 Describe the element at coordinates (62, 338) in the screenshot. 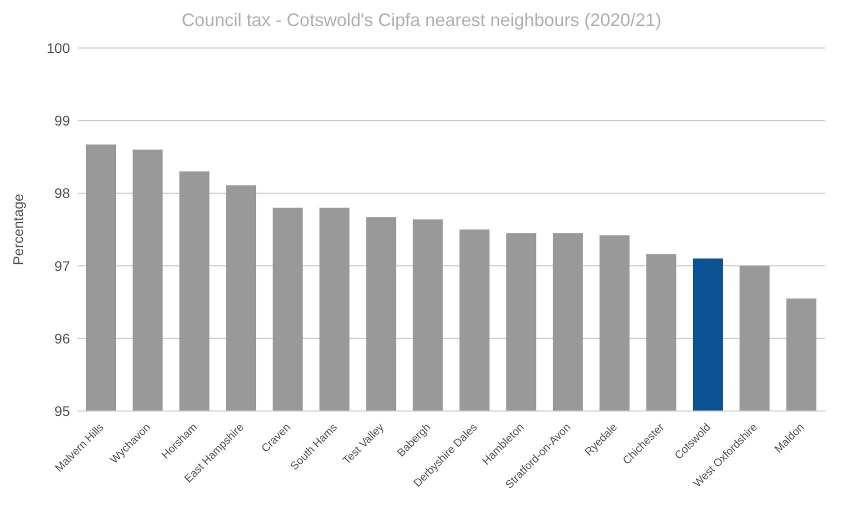

I see `y-tick-label: 96` at that location.